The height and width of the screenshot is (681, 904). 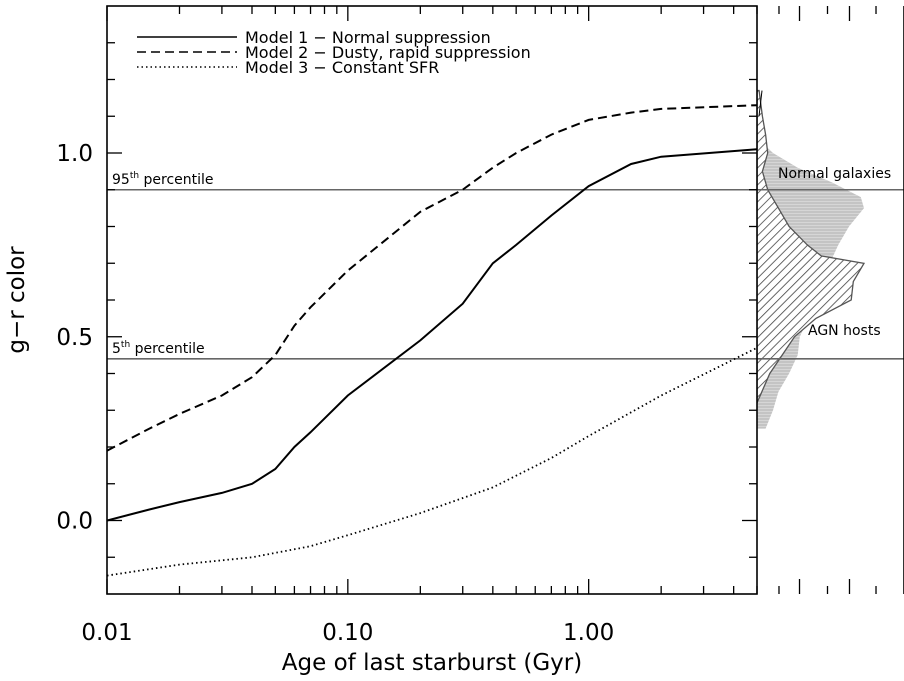 I want to click on y-tick-label: 1.0, so click(x=74, y=154).